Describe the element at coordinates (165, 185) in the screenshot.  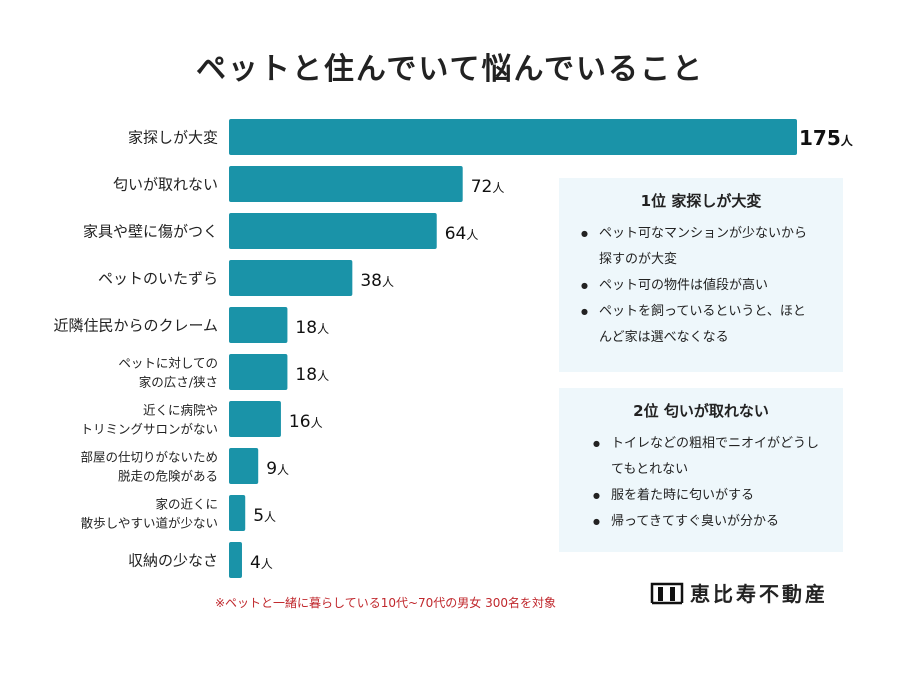
I see `category-label: 匂いが取れない` at that location.